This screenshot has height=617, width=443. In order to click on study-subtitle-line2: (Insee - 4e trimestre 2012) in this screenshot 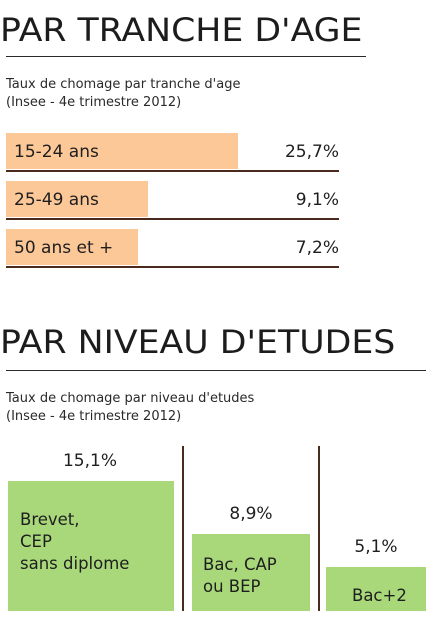, I will do `click(94, 416)`.